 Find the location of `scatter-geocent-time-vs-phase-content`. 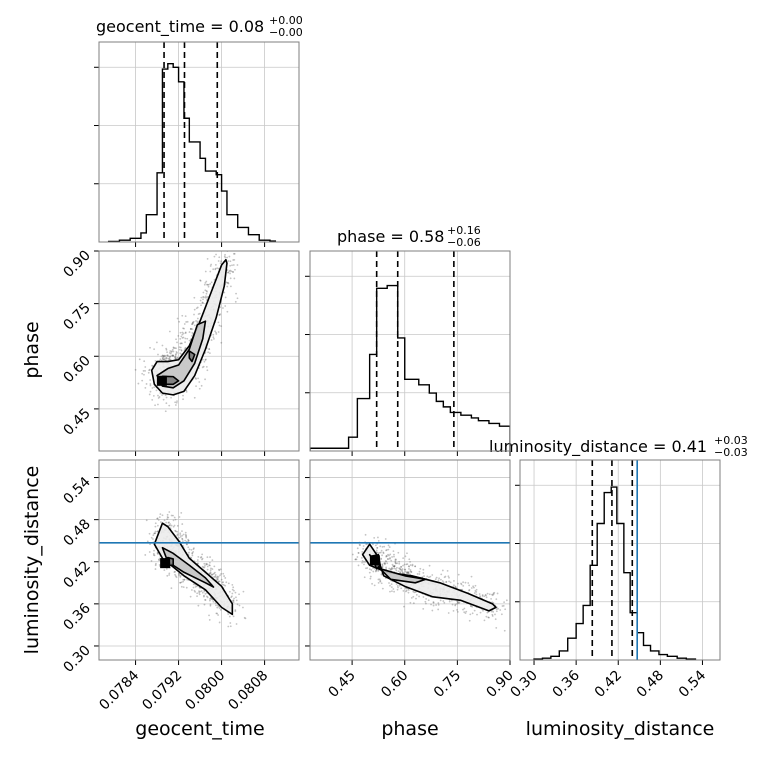

scatter-geocent-time-vs-phase-content is located at coordinates (186, 332).